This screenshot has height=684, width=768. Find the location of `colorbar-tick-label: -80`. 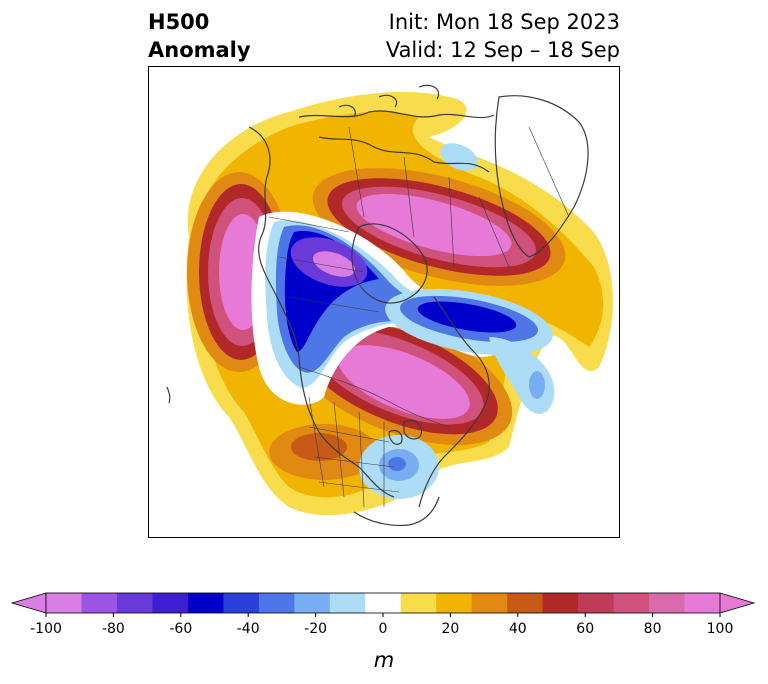

colorbar-tick-label: -80 is located at coordinates (113, 629).